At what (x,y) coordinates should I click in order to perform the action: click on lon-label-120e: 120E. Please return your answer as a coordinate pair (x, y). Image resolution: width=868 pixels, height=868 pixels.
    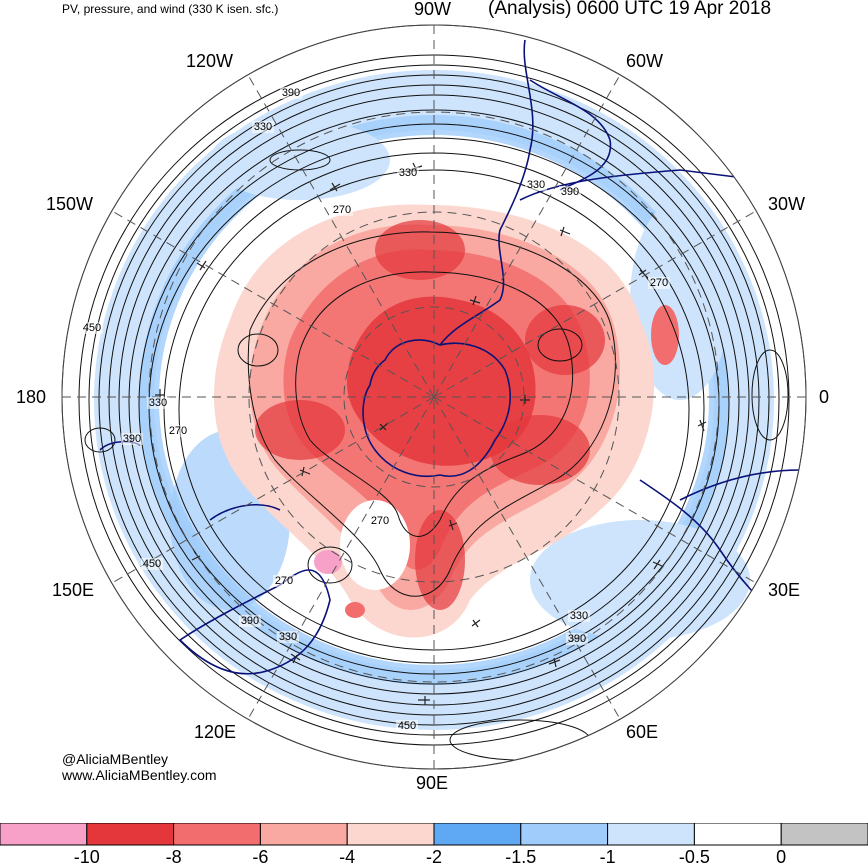
    Looking at the image, I should click on (215, 732).